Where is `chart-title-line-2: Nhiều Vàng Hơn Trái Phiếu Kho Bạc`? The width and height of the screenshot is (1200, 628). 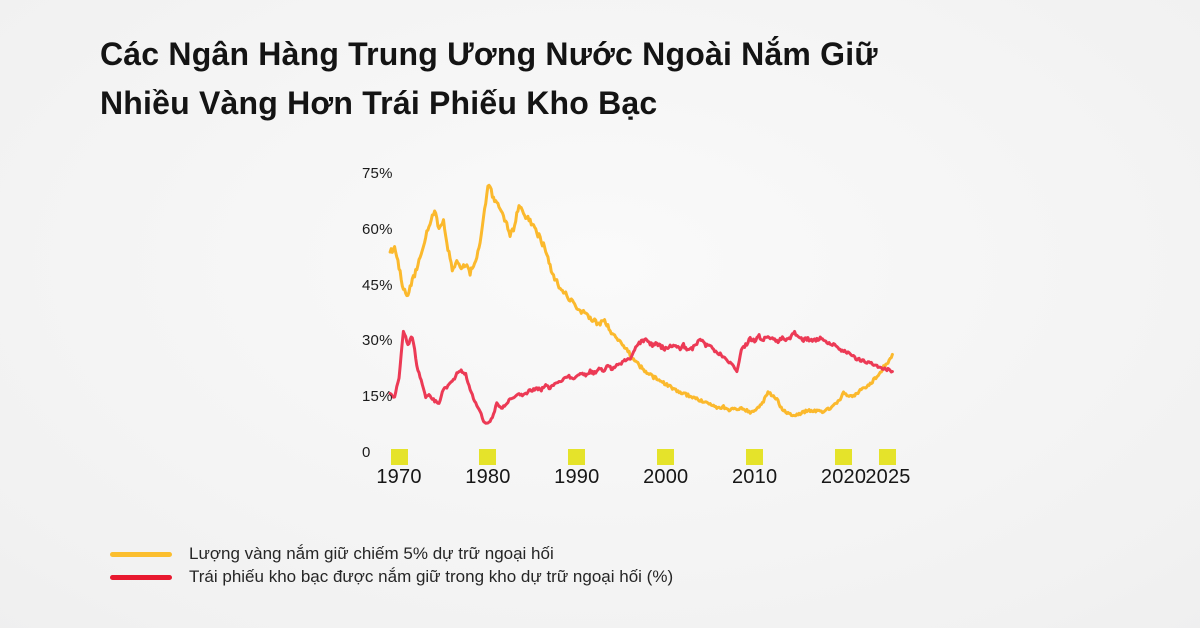
chart-title-line-2: Nhiều Vàng Hơn Trái Phiếu Kho Bạc is located at coordinates (379, 103).